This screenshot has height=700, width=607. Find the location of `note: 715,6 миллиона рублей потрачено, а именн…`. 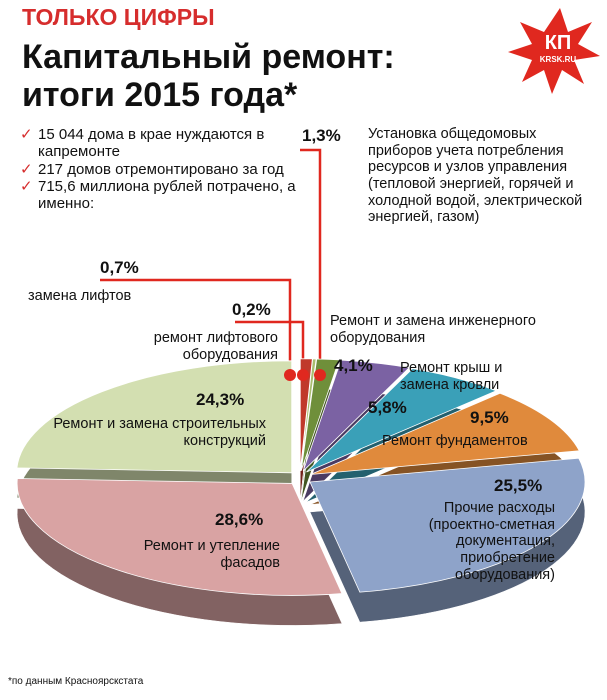

note: 715,6 миллиона рублей потрачено, а именн… is located at coordinates (160, 195).